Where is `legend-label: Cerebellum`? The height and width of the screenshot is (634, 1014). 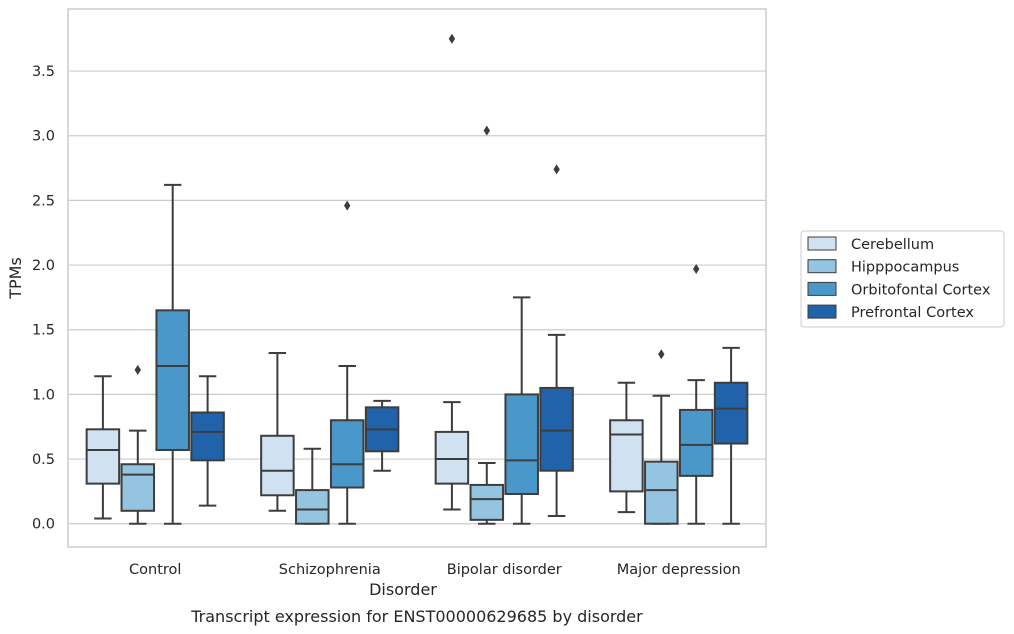
legend-label: Cerebellum is located at coordinates (892, 245).